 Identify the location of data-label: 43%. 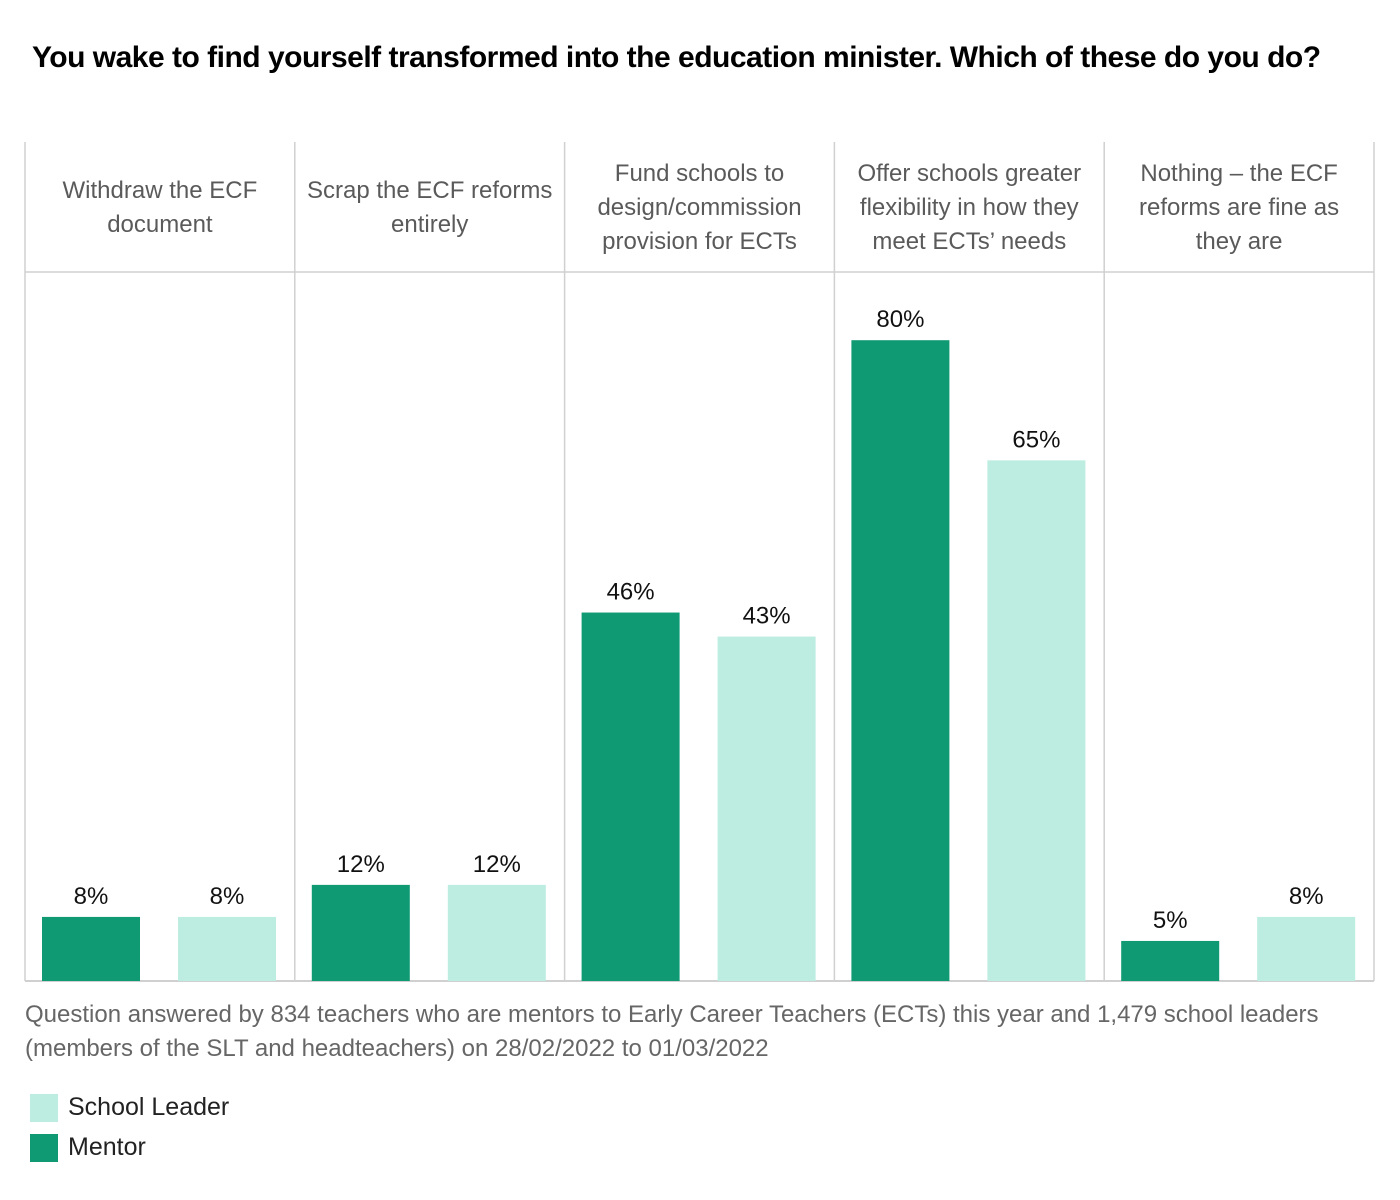
(767, 616).